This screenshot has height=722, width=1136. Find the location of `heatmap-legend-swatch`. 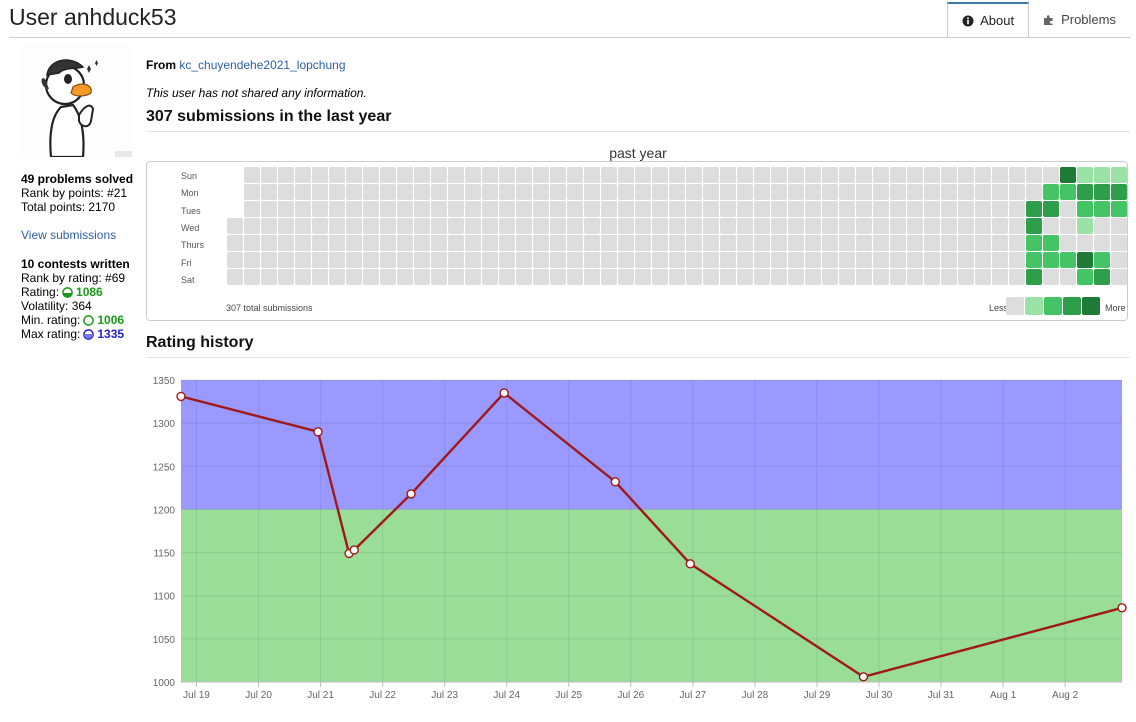

heatmap-legend-swatch is located at coordinates (1072, 306).